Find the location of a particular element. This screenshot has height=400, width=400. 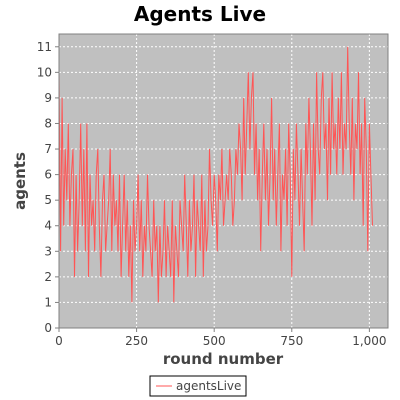

y-axis-label: agents is located at coordinates (20, 181).